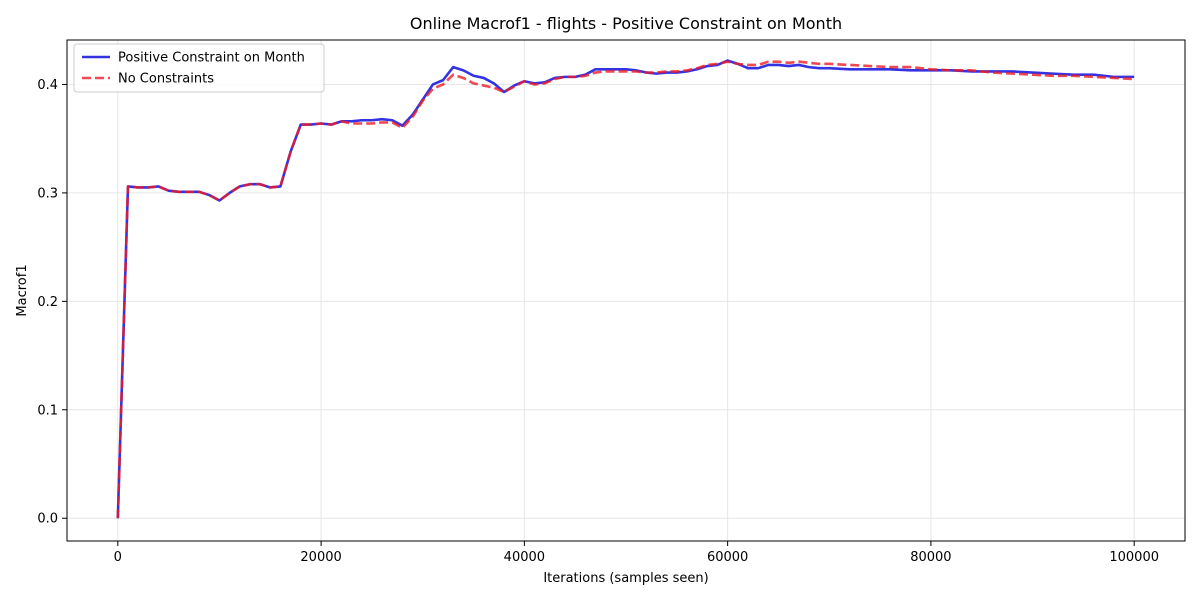  What do you see at coordinates (524, 557) in the screenshot?
I see `x-tick-label: 40000` at bounding box center [524, 557].